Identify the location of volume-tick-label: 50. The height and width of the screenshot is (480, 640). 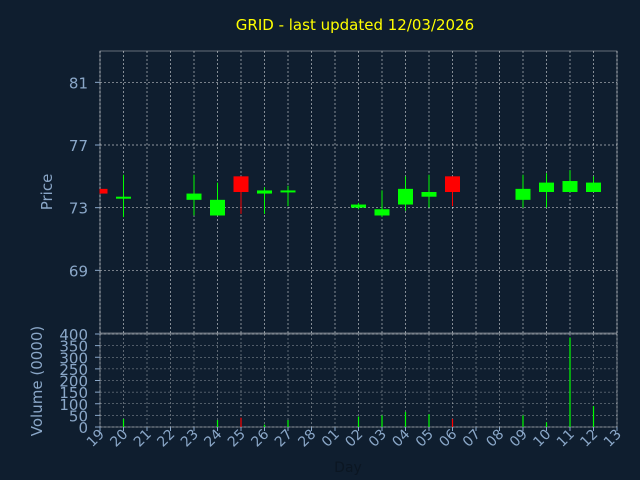
(78, 416).